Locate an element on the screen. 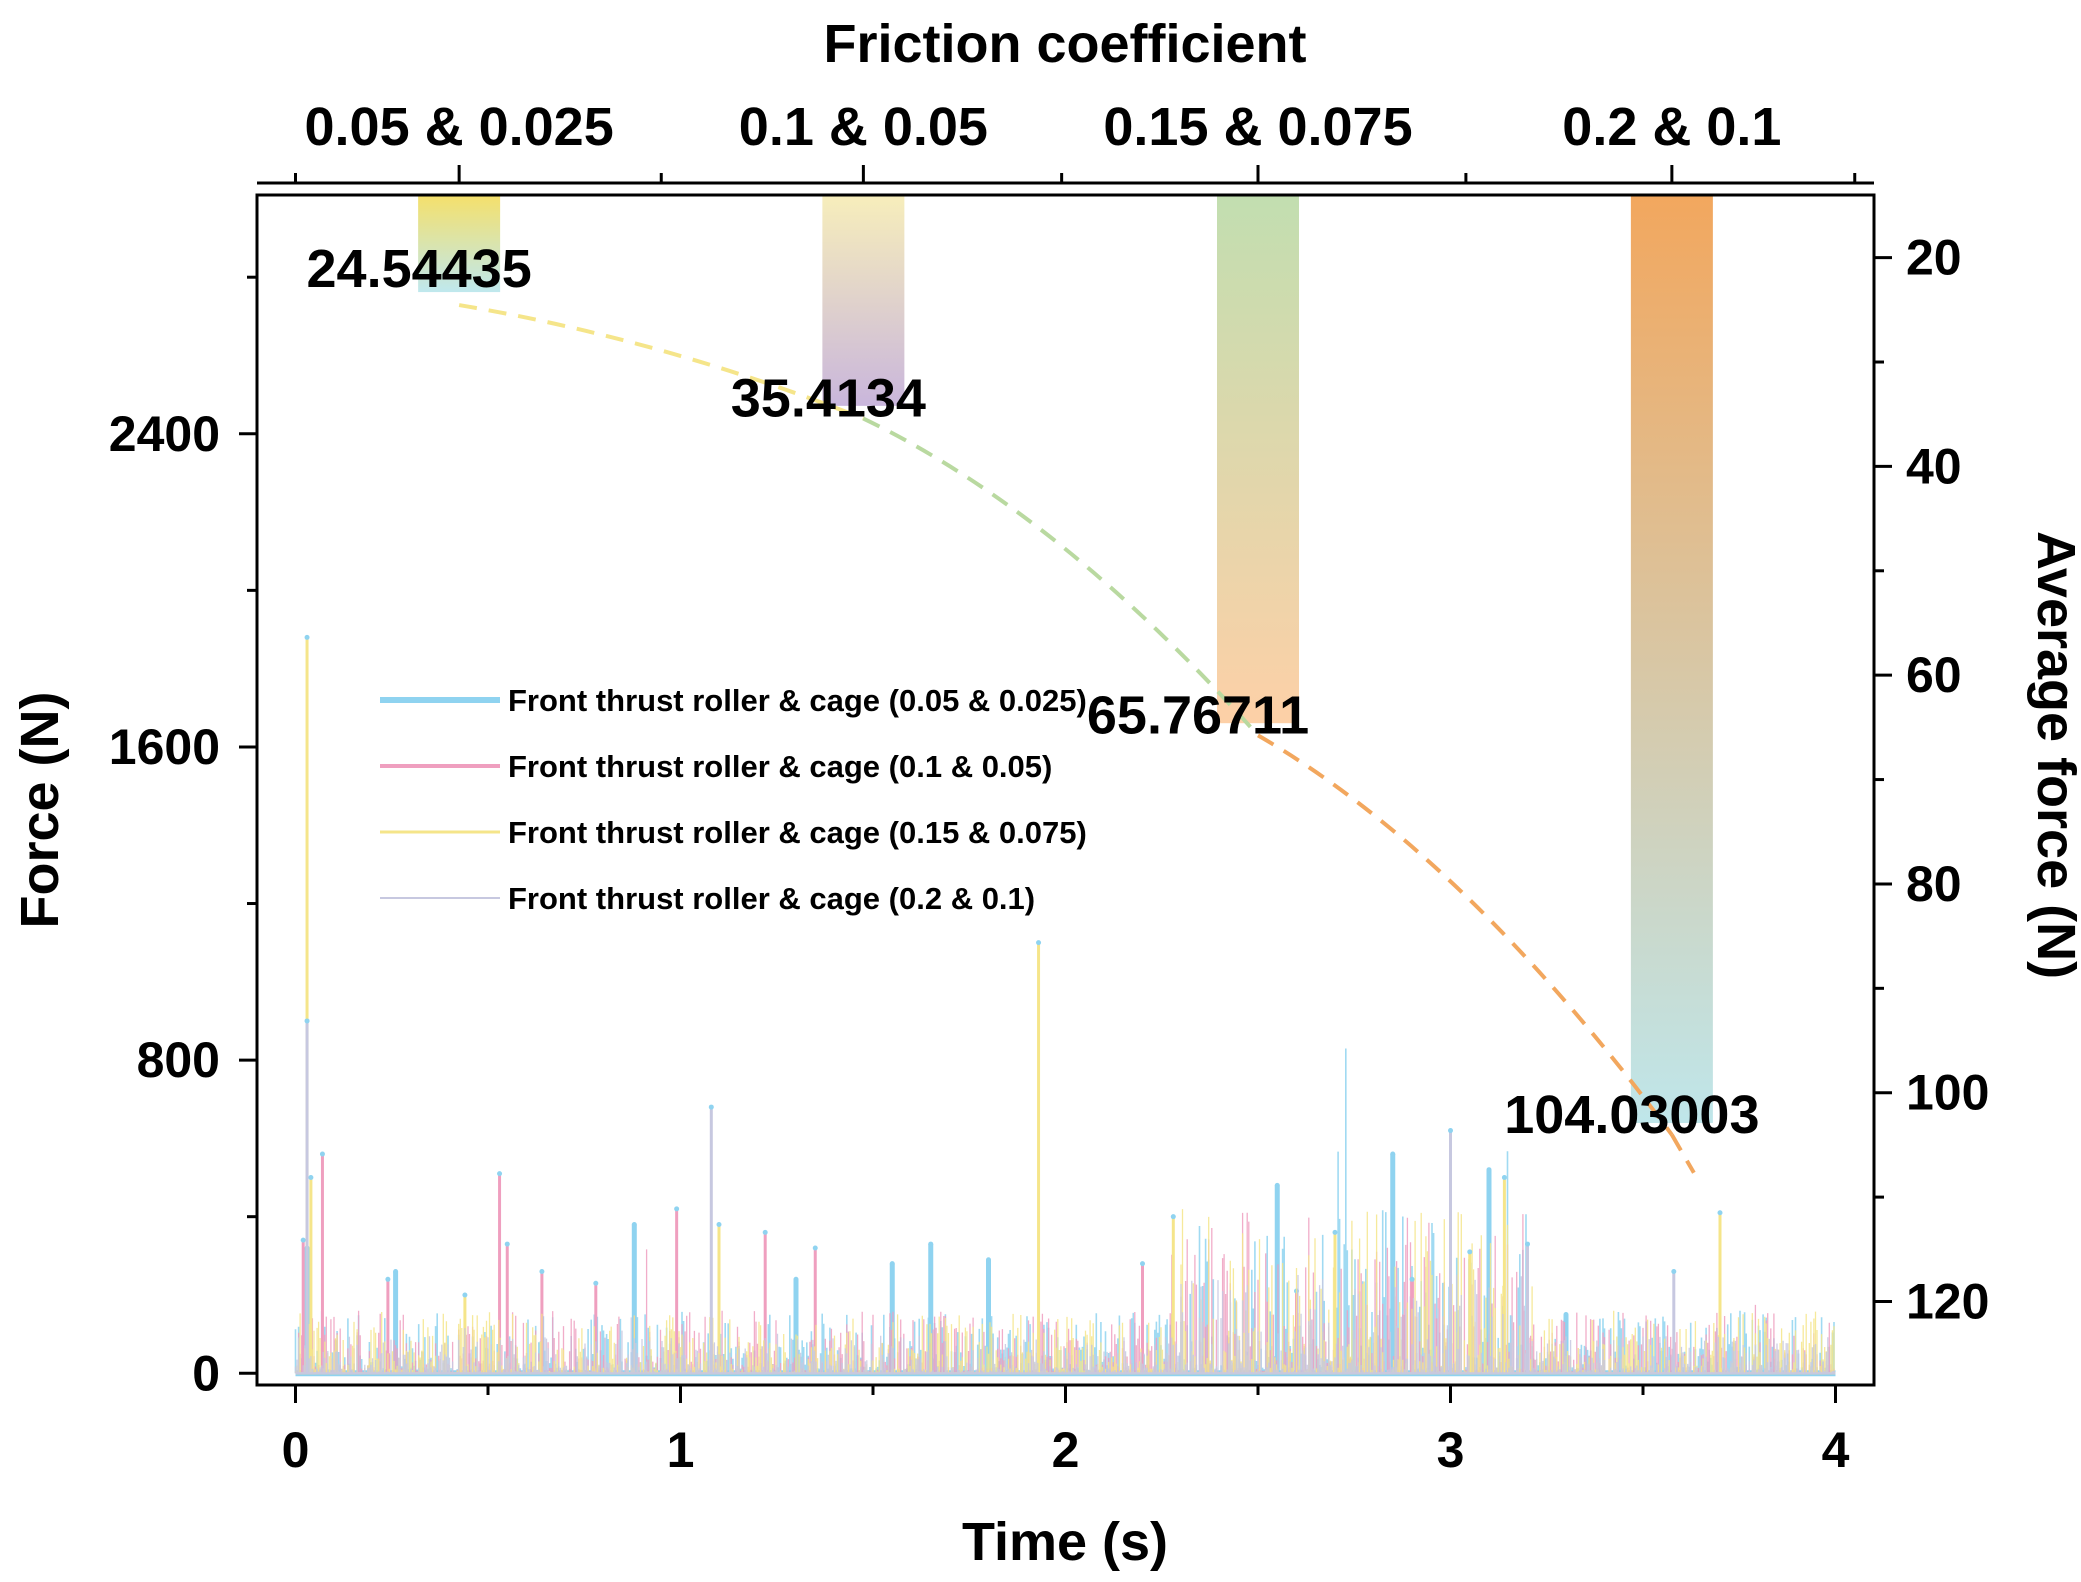  avg-label-0.1: 35.4134 is located at coordinates (828, 399).